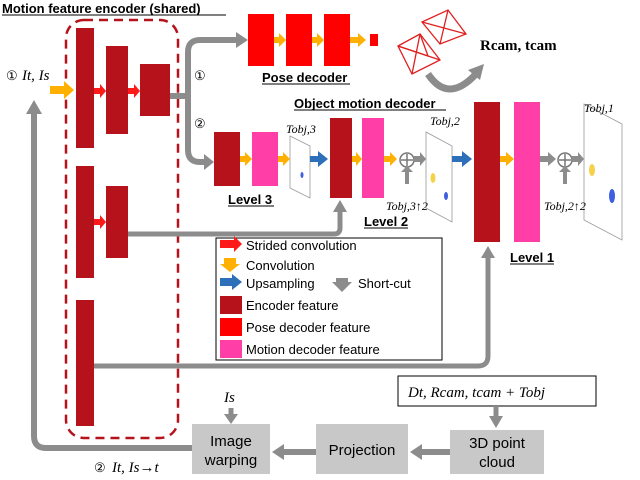 The width and height of the screenshot is (640, 480). Describe the element at coordinates (446, 196) in the screenshot. I see `level2-motion-blob-blue` at that location.